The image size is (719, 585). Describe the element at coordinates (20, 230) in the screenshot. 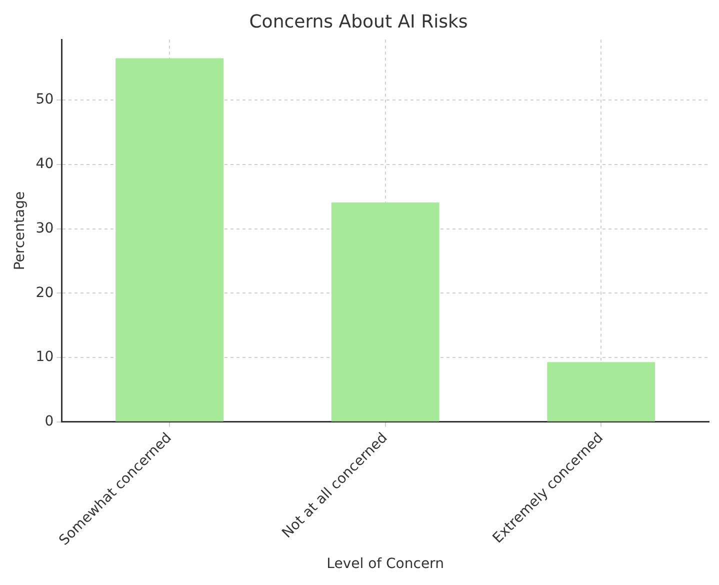

I see `y-axis-title: Percentage` at that location.